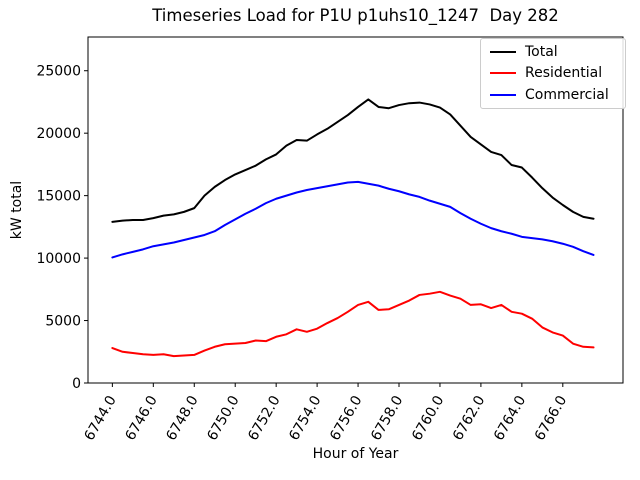  What do you see at coordinates (223, 418) in the screenshot?
I see `x-tick-label: 6750.0` at bounding box center [223, 418].